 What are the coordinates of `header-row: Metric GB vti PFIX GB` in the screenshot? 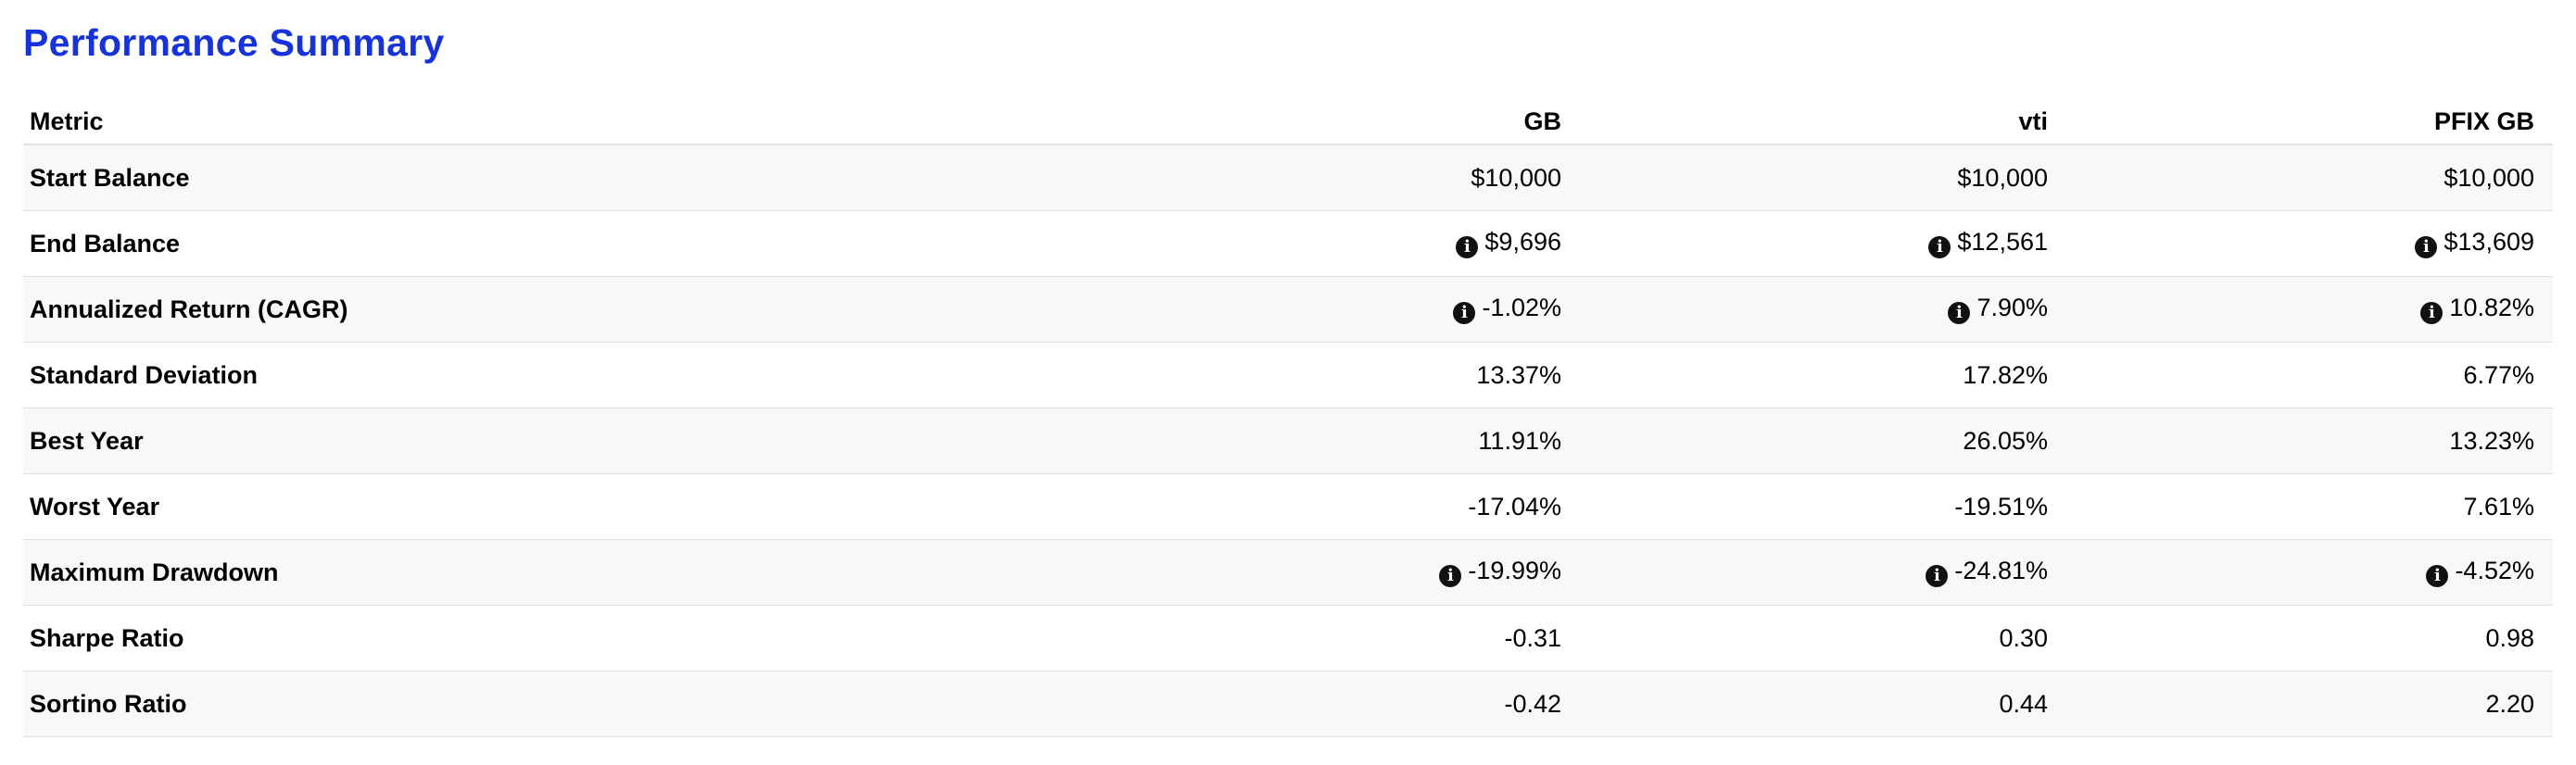 It's located at (1288, 121).